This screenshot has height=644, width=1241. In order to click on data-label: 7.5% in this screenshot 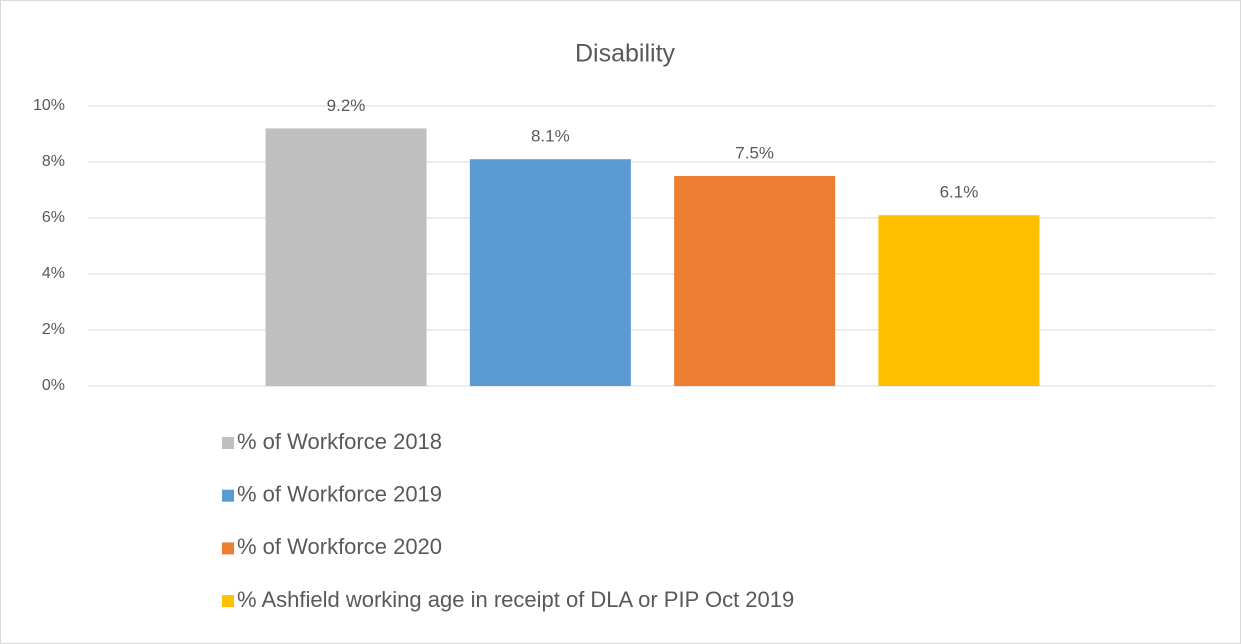, I will do `click(754, 152)`.